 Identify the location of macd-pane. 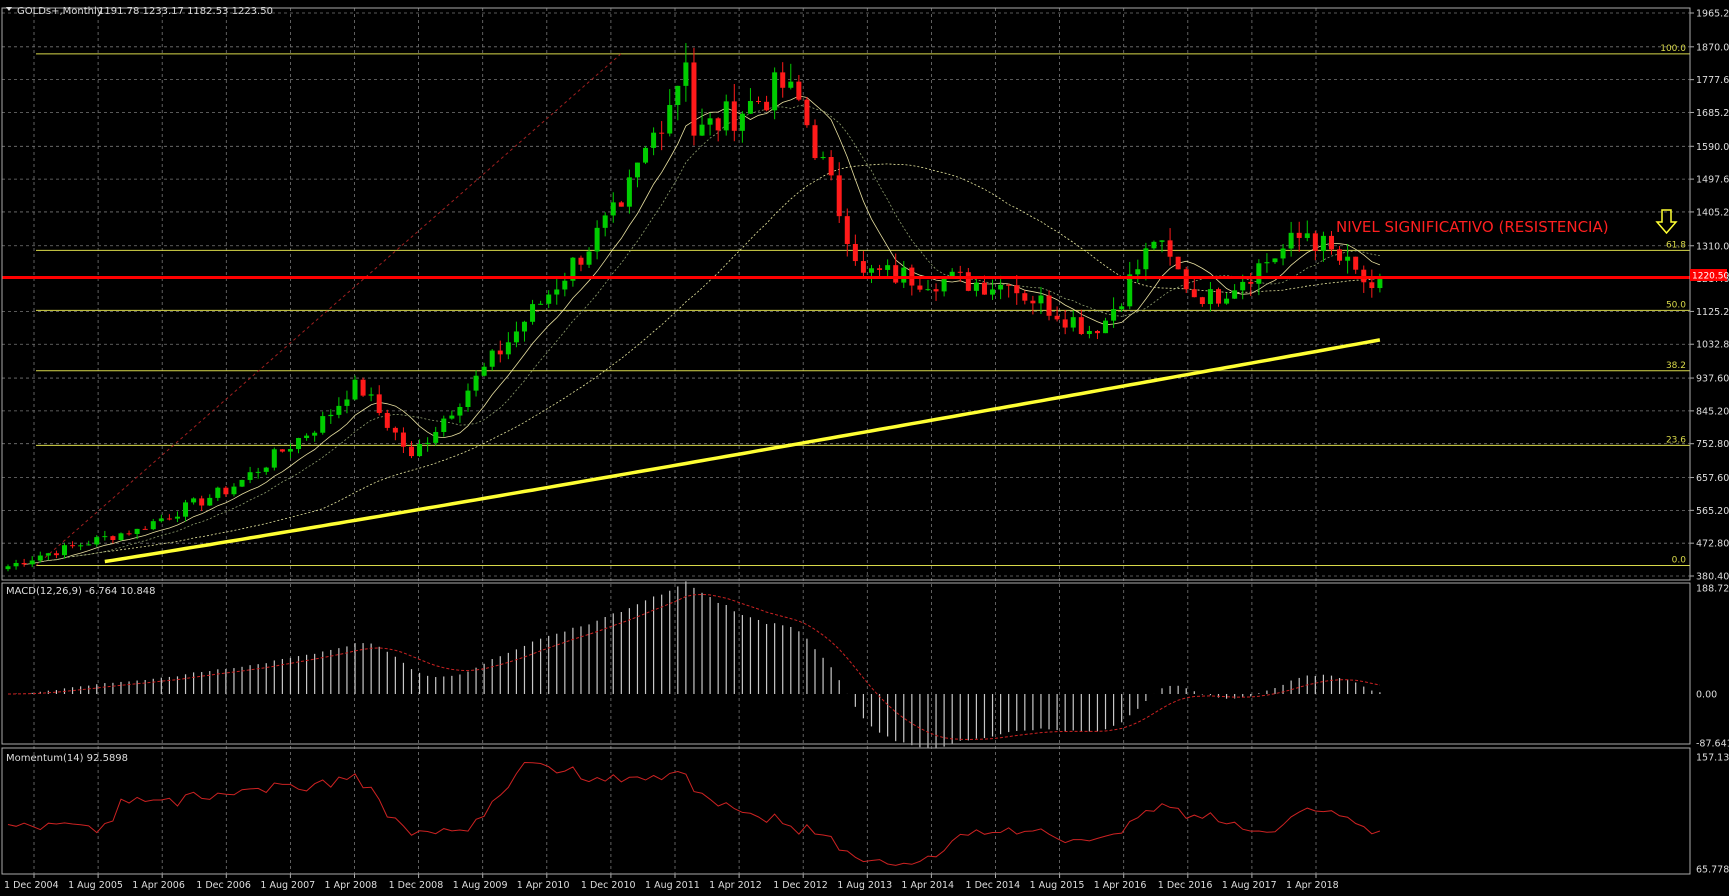
(694, 665).